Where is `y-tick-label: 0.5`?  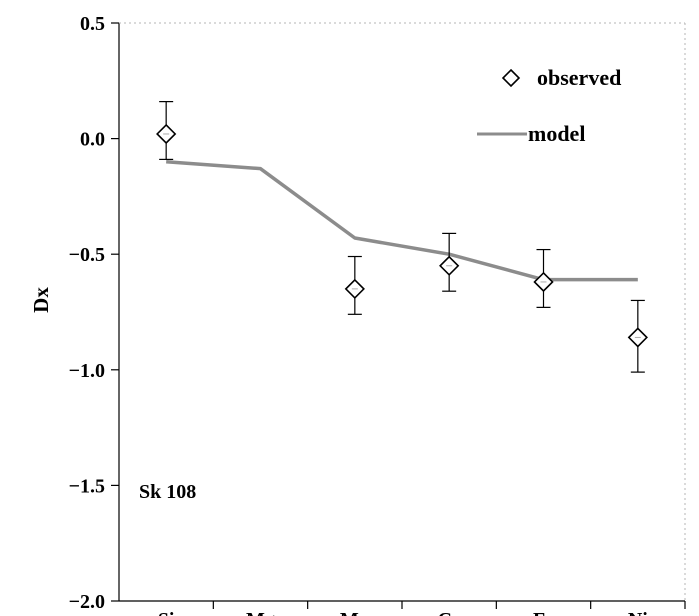 y-tick-label: 0.5 is located at coordinates (92, 24).